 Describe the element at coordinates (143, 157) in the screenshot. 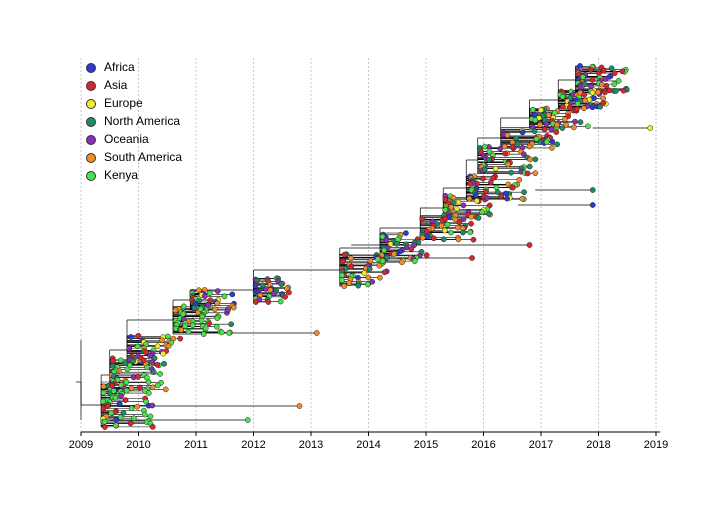

I see `legend-label: South America` at that location.